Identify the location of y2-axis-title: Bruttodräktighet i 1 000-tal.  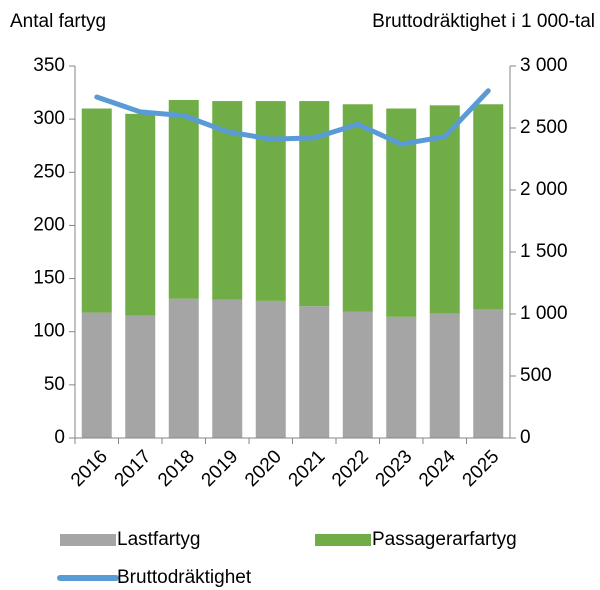
(483, 21).